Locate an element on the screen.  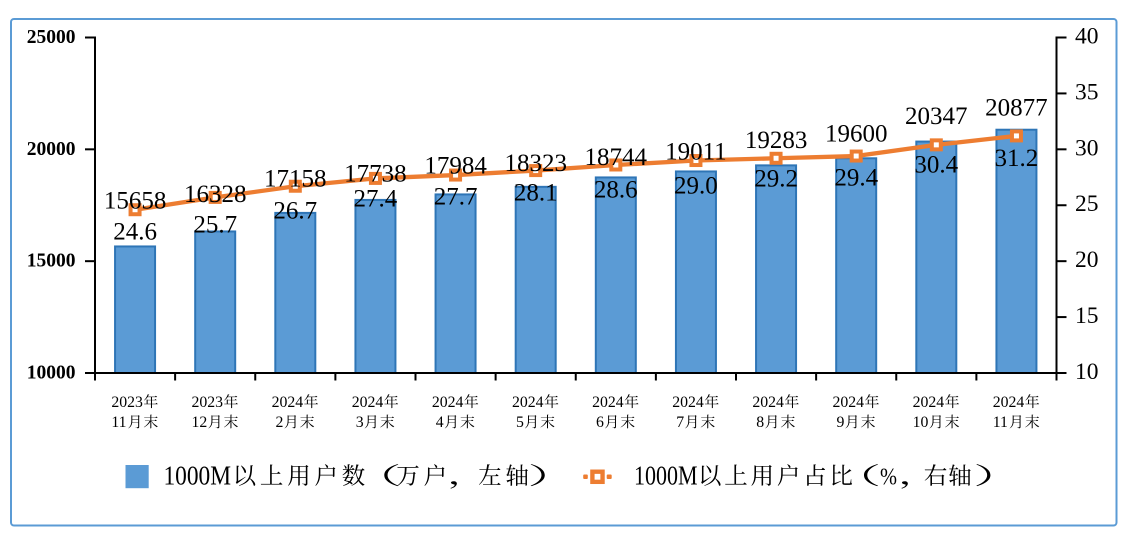
svg-text: 40 is located at coordinates (1087, 37).